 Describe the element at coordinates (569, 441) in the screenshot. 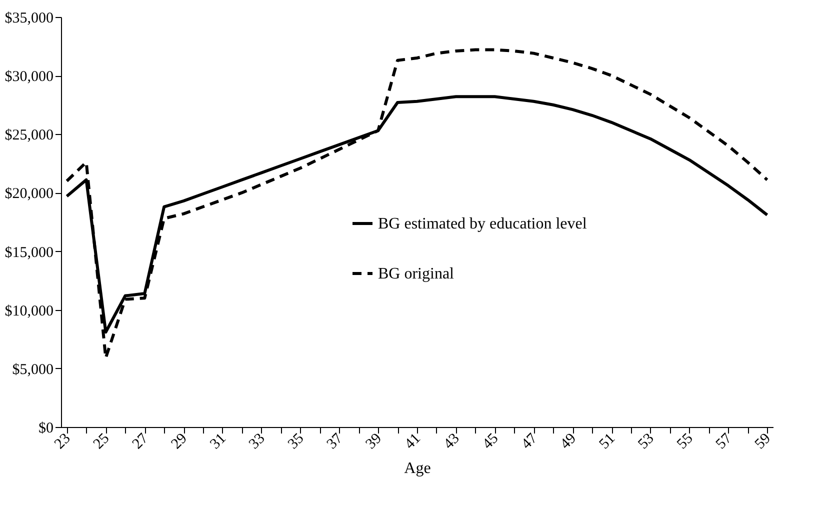

I see `x-tick-label: 49` at that location.